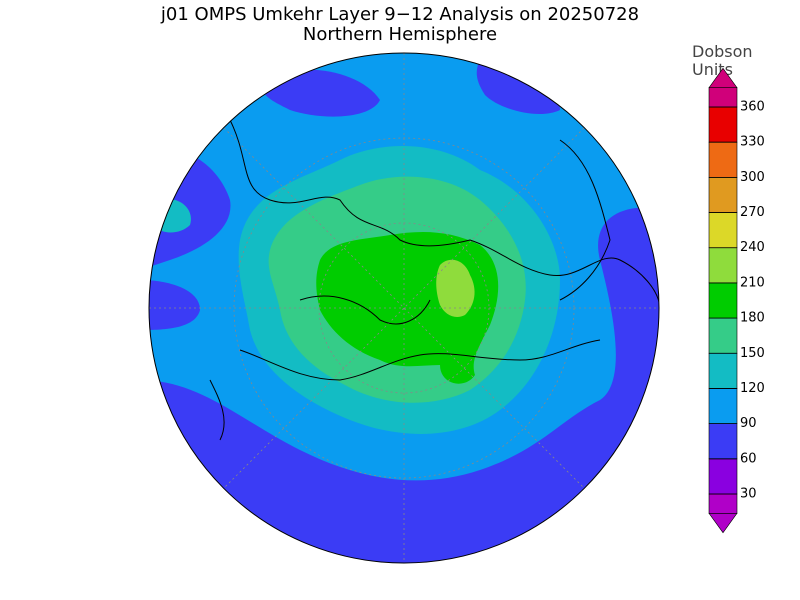 This screenshot has height=600, width=800. What do you see at coordinates (752, 212) in the screenshot?
I see `colorbar-tick-label: 270` at bounding box center [752, 212].